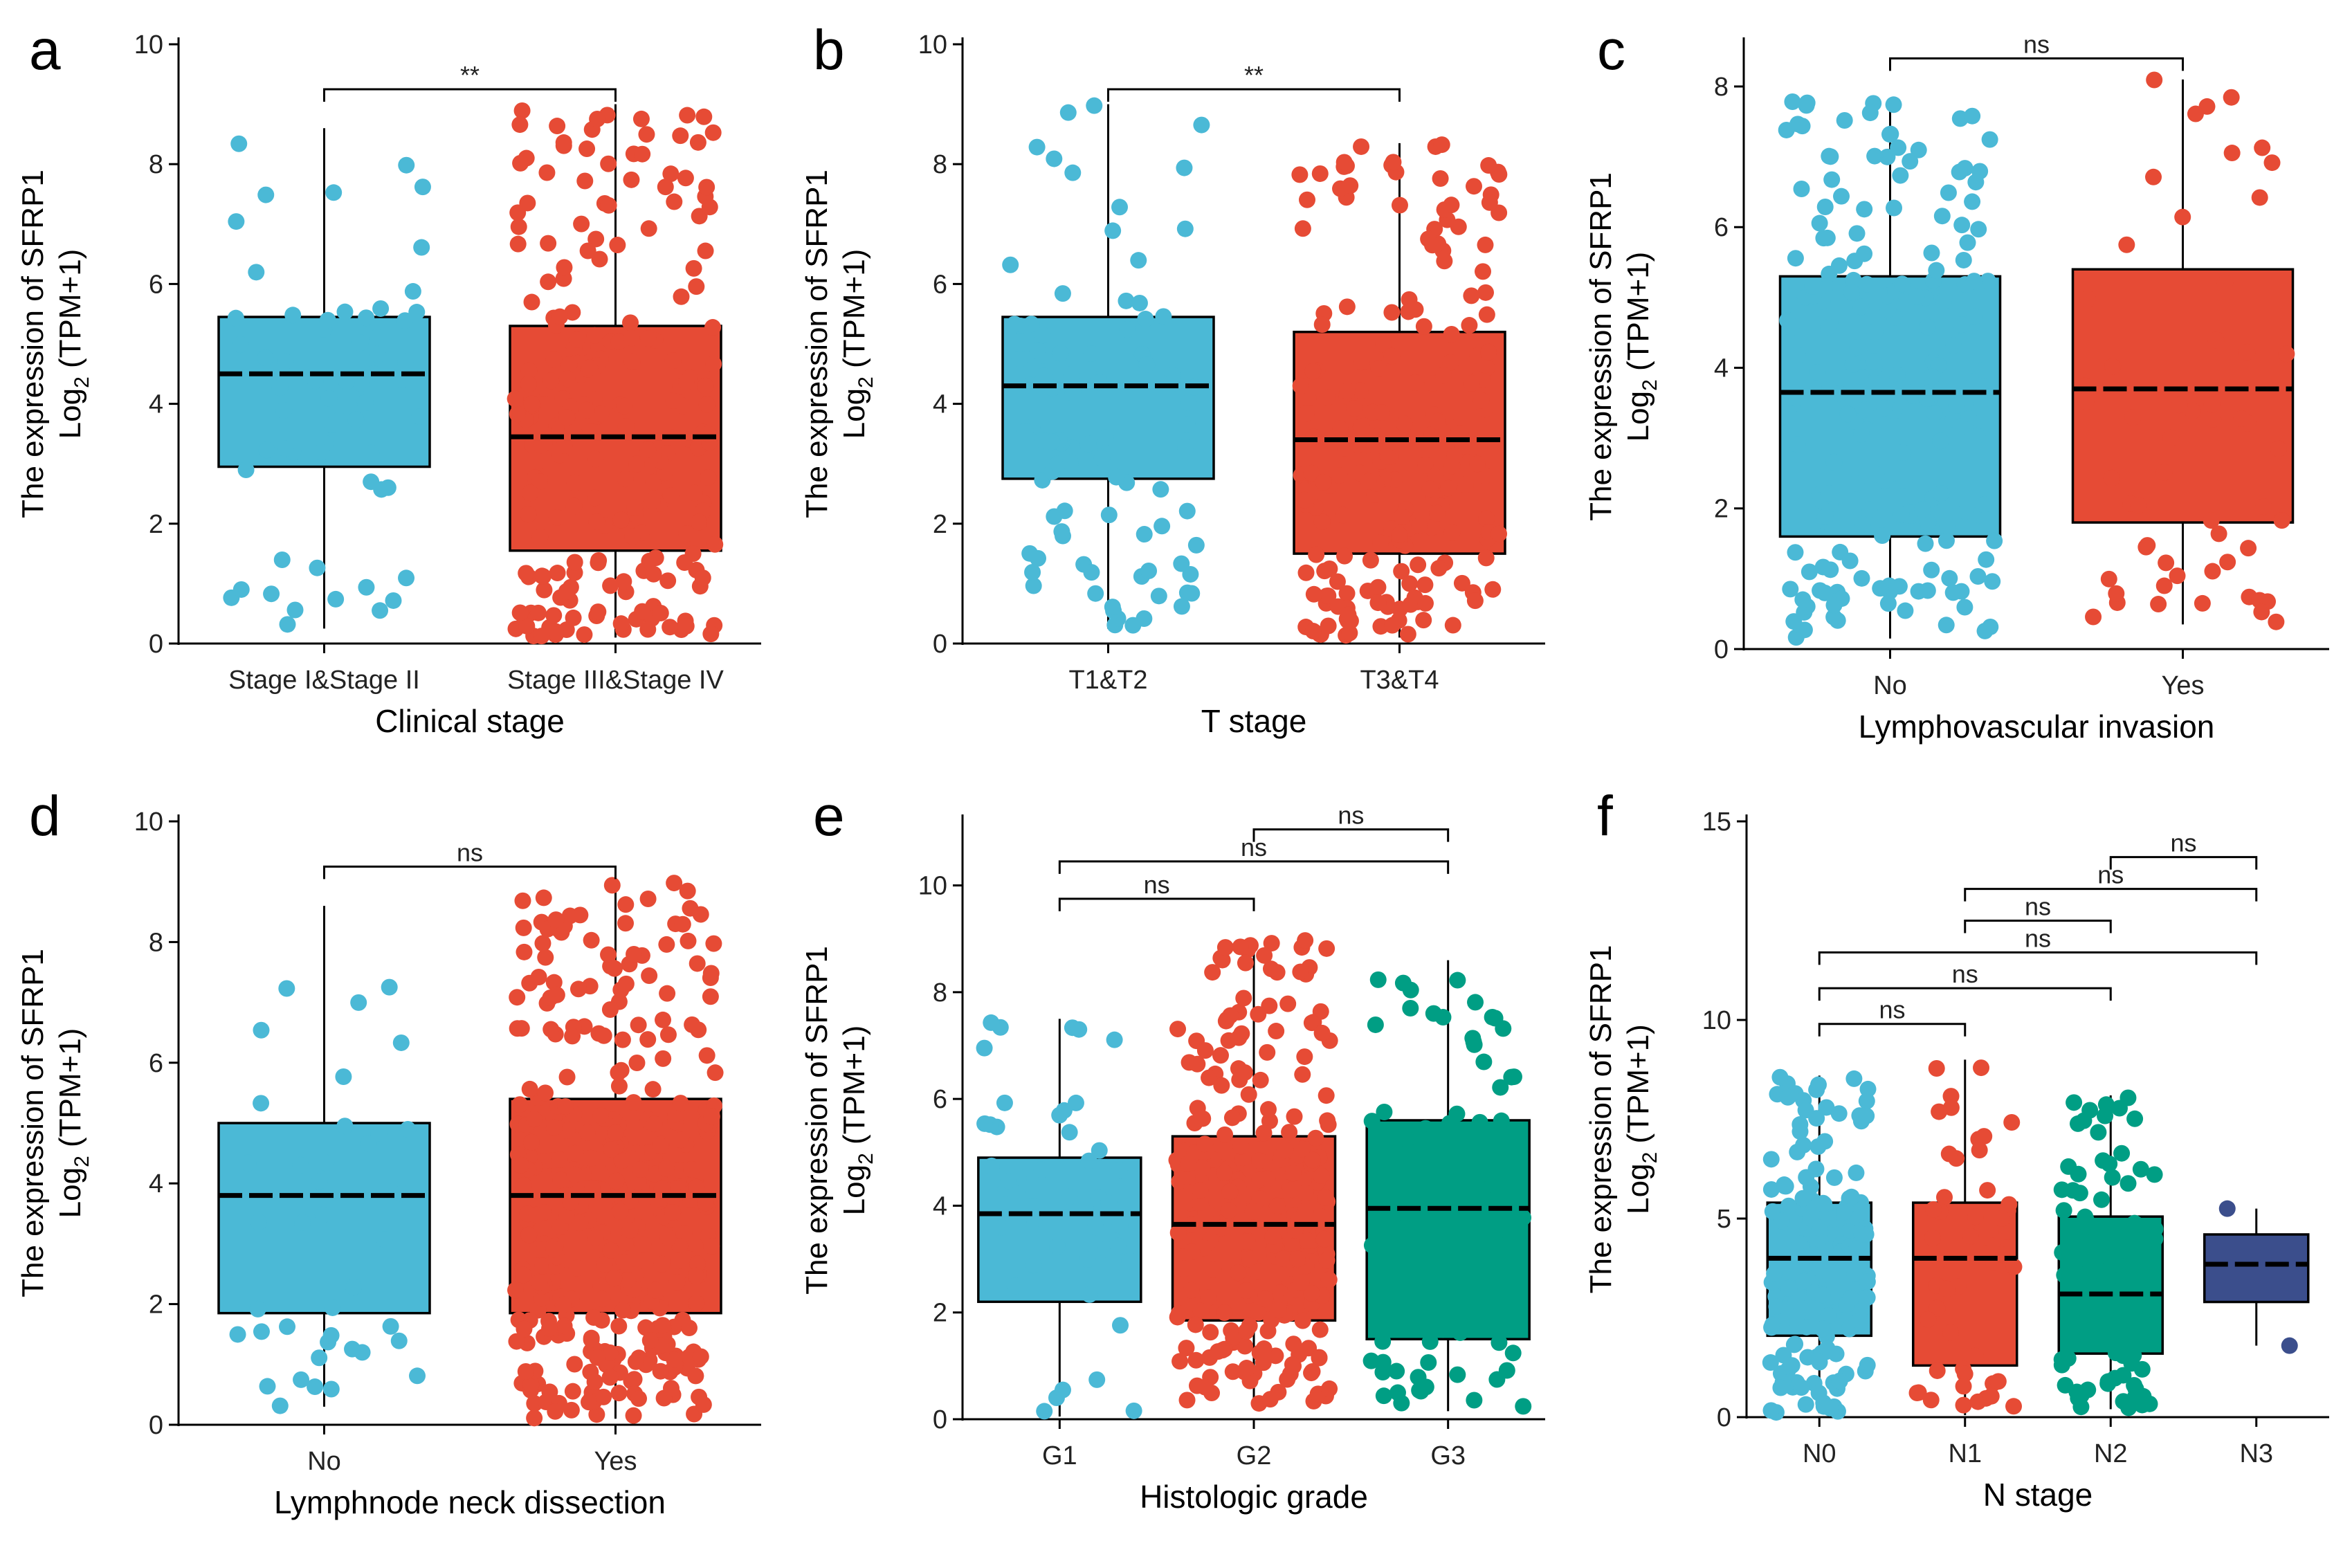 The image size is (2352, 1568). I want to click on y-axis-title: The expression of SFRP1 Log2 (TPM+1), so click(54, 1123).